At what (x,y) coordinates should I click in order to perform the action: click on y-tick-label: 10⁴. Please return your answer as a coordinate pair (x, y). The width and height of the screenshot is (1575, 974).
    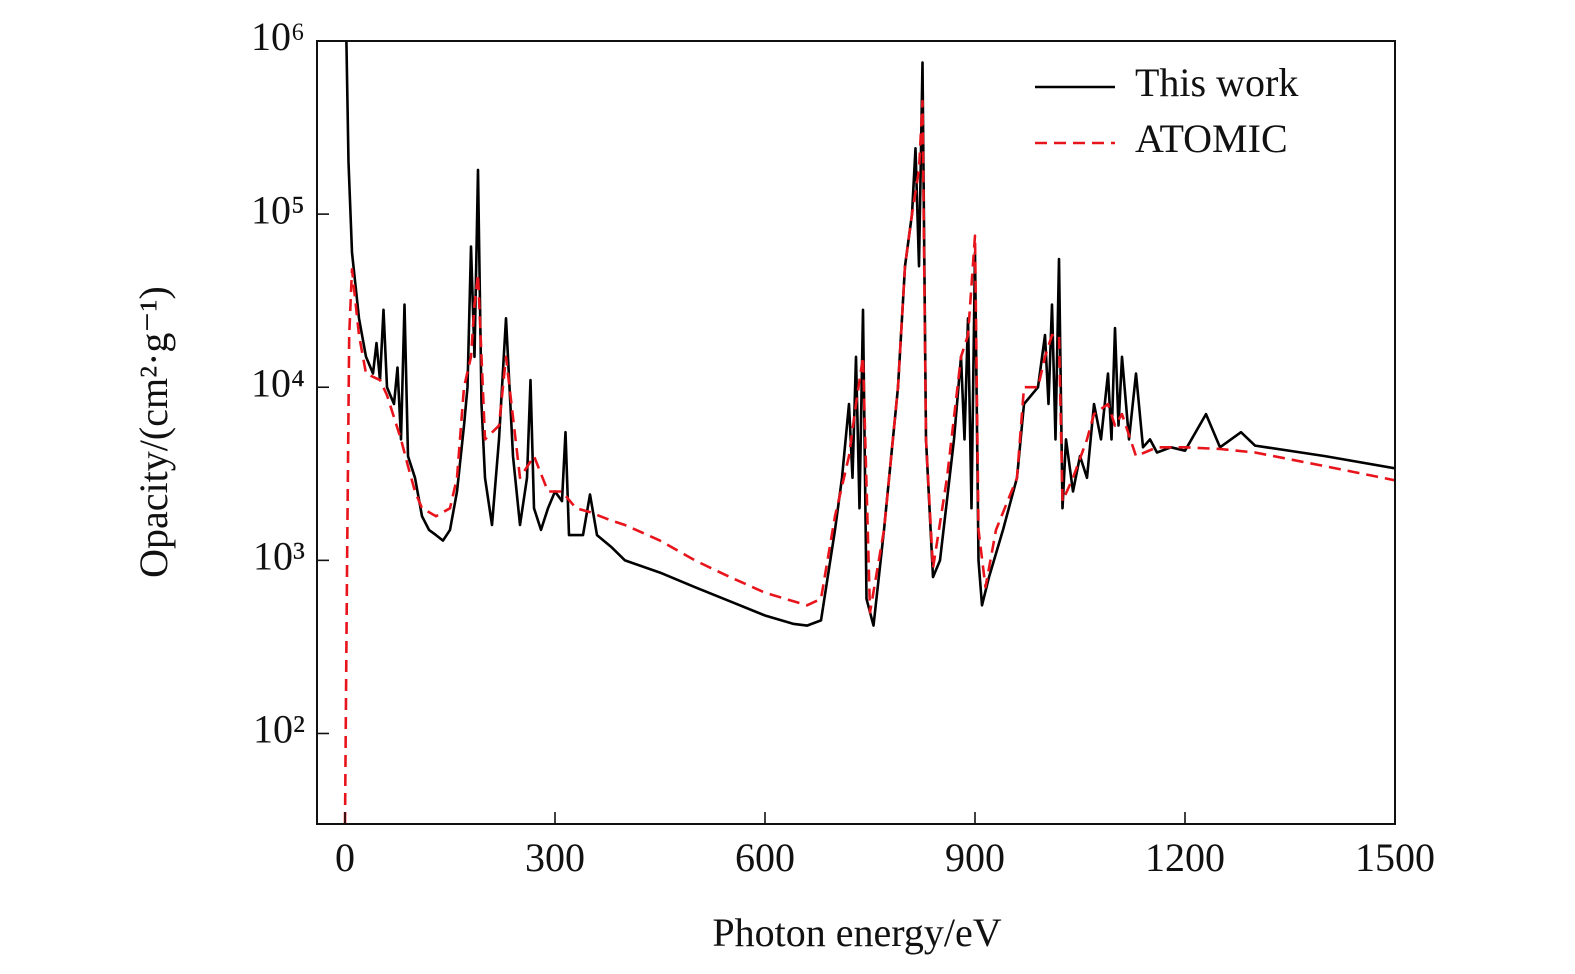
    Looking at the image, I should click on (278, 382).